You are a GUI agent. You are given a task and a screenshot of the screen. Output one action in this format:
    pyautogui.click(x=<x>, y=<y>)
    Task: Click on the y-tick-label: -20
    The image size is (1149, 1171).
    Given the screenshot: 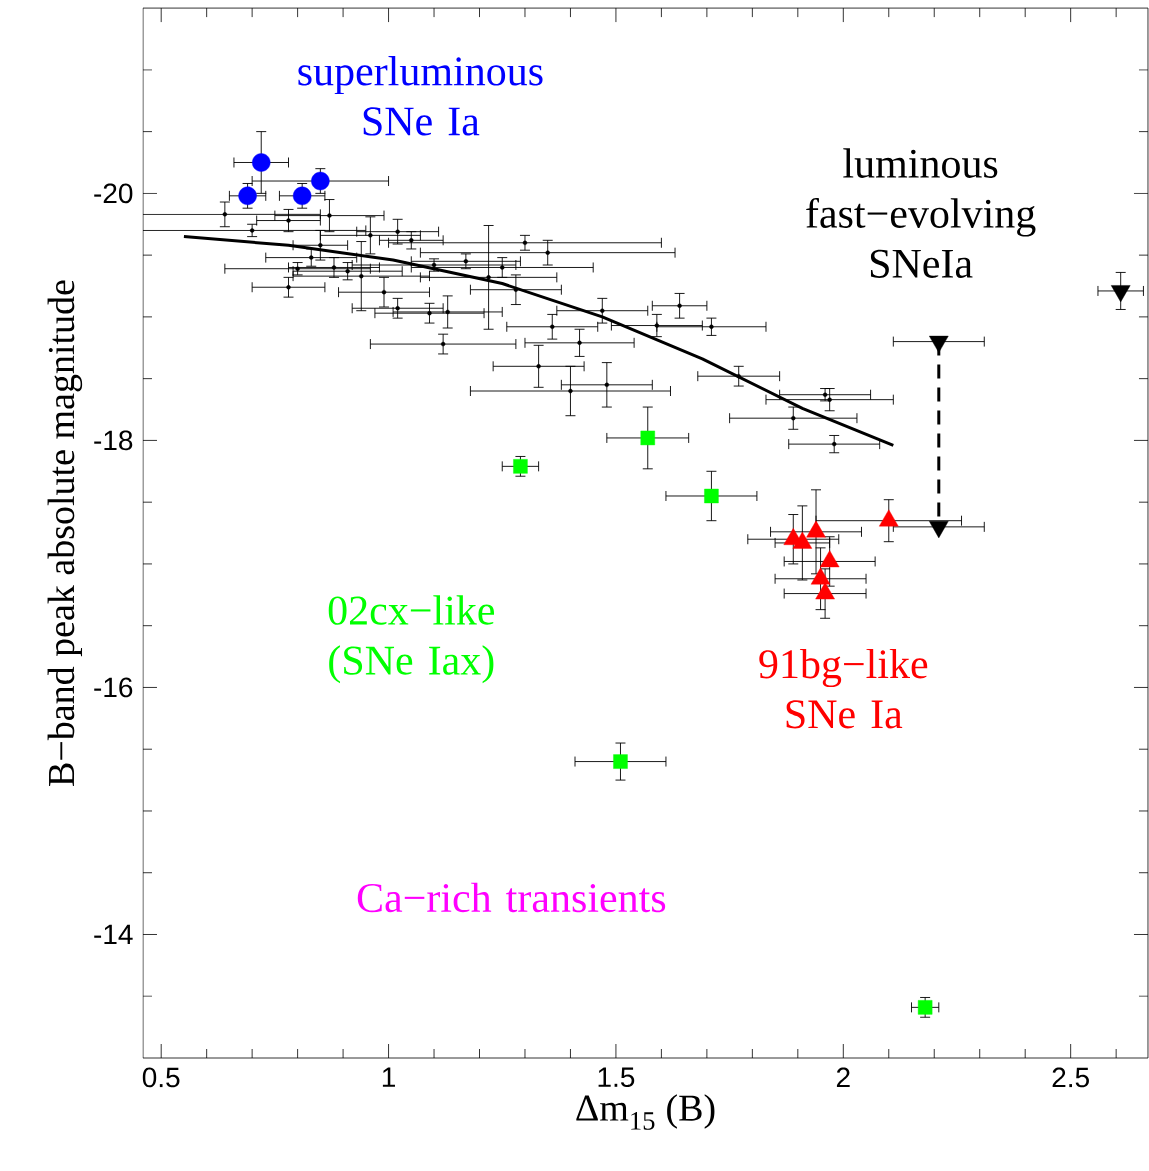 What is the action you would take?
    pyautogui.click(x=113, y=193)
    